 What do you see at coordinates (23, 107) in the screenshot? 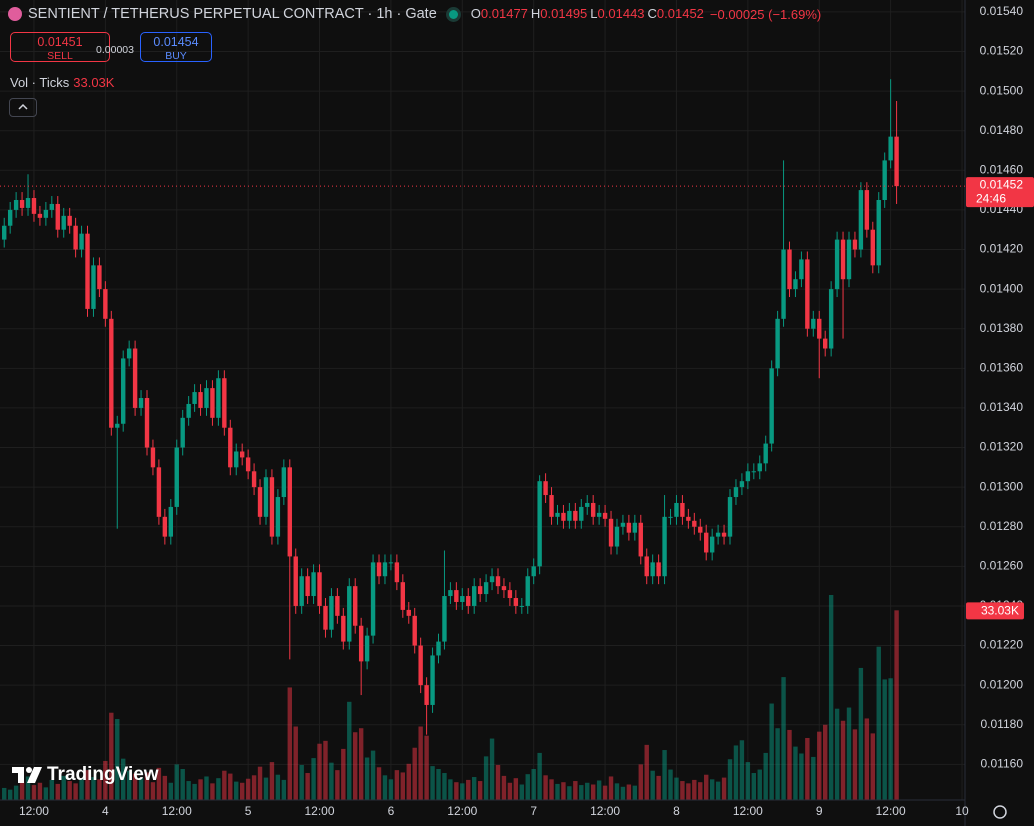
I see `collapse-button` at bounding box center [23, 107].